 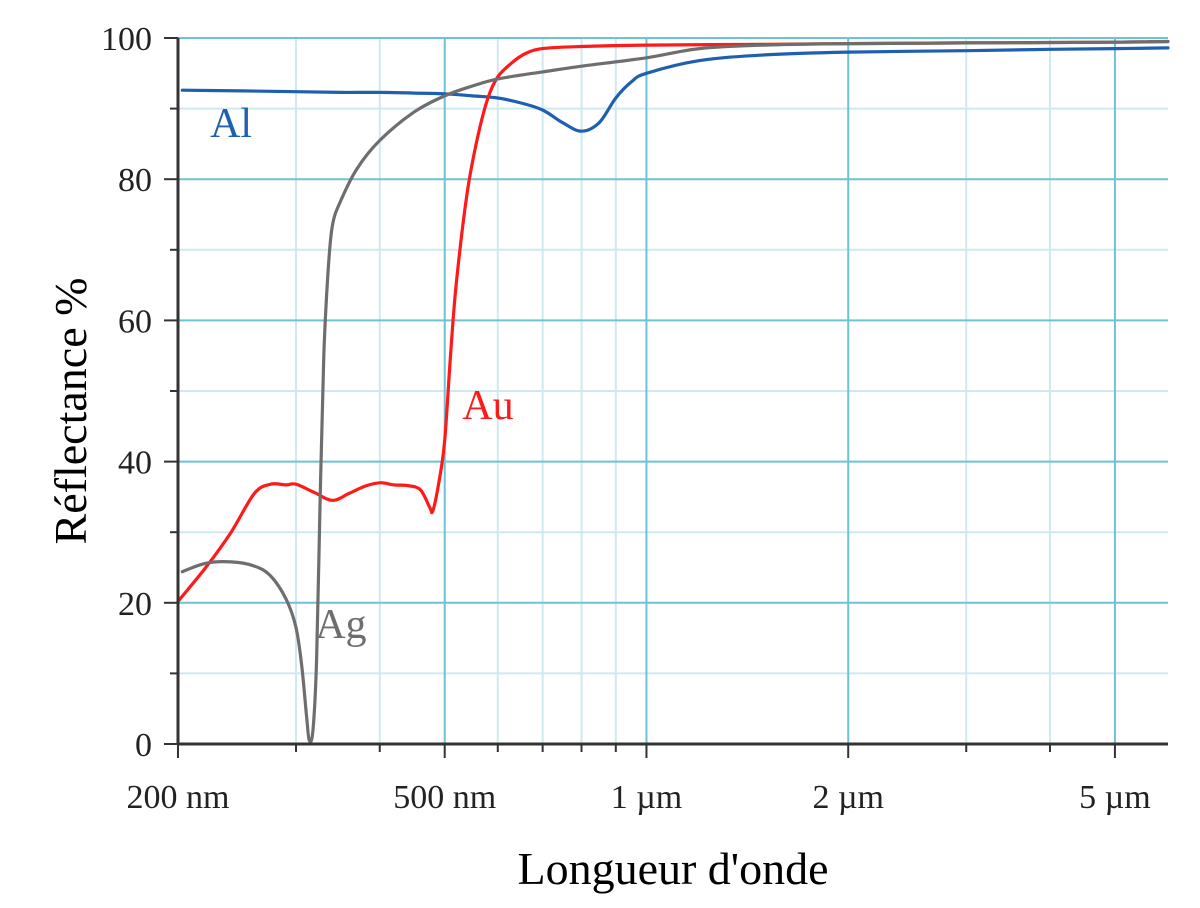 What do you see at coordinates (135, 321) in the screenshot?
I see `y-tick-label: 60` at bounding box center [135, 321].